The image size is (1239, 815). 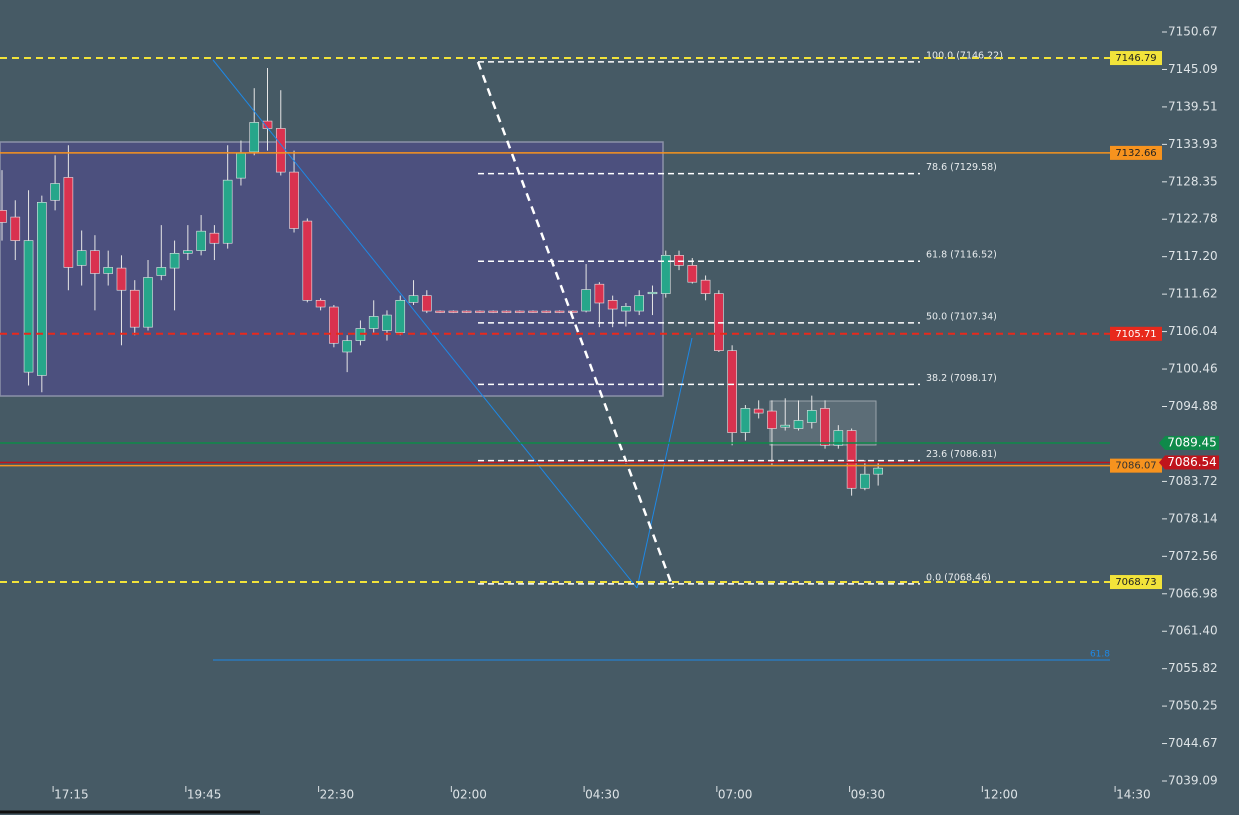 I want to click on price-tag-label: 7089.45, so click(x=1192, y=442).